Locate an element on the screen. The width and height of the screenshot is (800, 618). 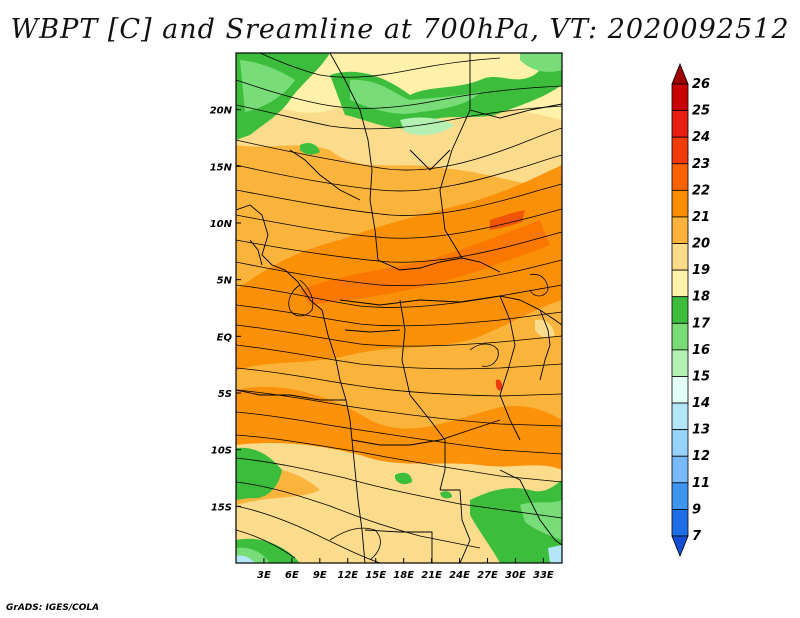
y-tick-label: 15S is located at coordinates (221, 507).